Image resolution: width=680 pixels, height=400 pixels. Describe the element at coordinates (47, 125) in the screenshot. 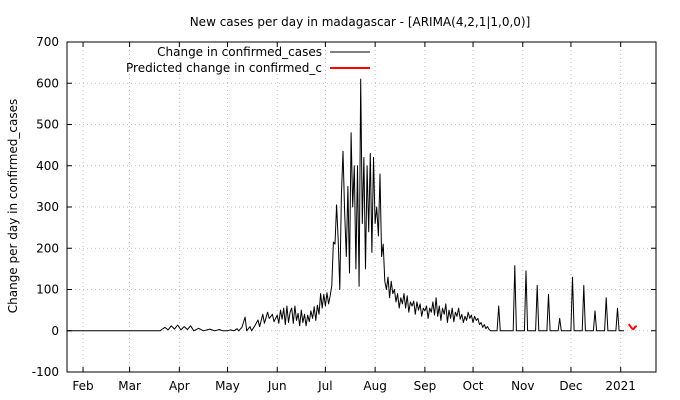

I see `y-tick-label: 500` at that location.